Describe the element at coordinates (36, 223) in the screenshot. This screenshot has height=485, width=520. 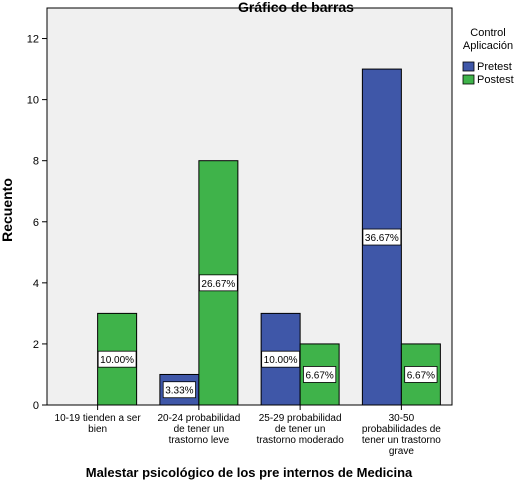
I see `y-tick-label: 6` at that location.